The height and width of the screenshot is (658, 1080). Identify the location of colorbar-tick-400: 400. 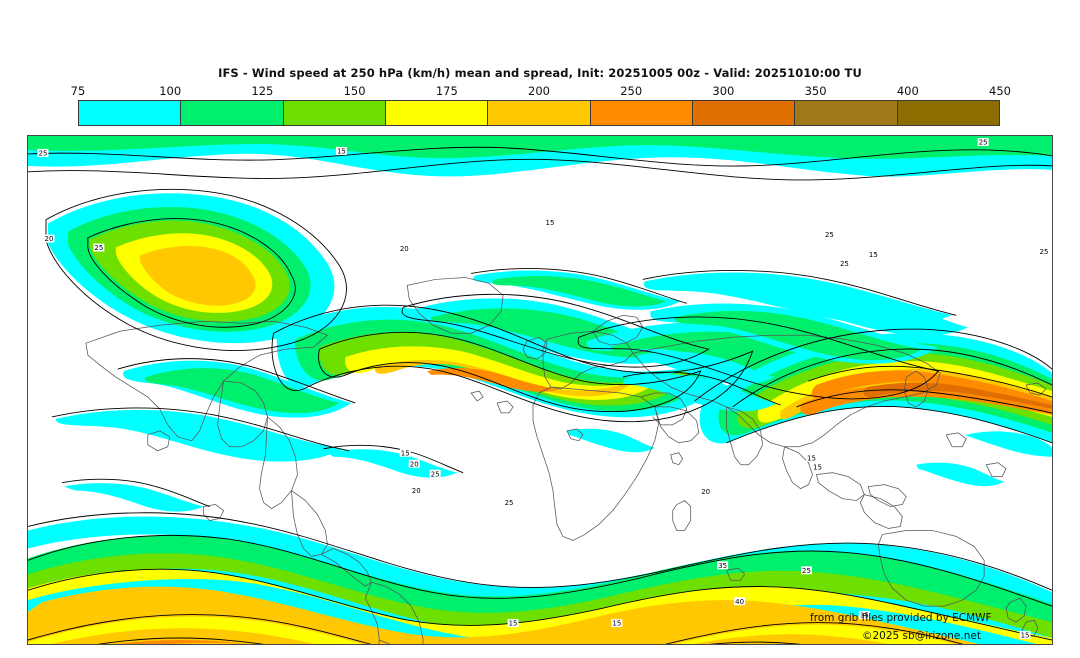
(907, 91).